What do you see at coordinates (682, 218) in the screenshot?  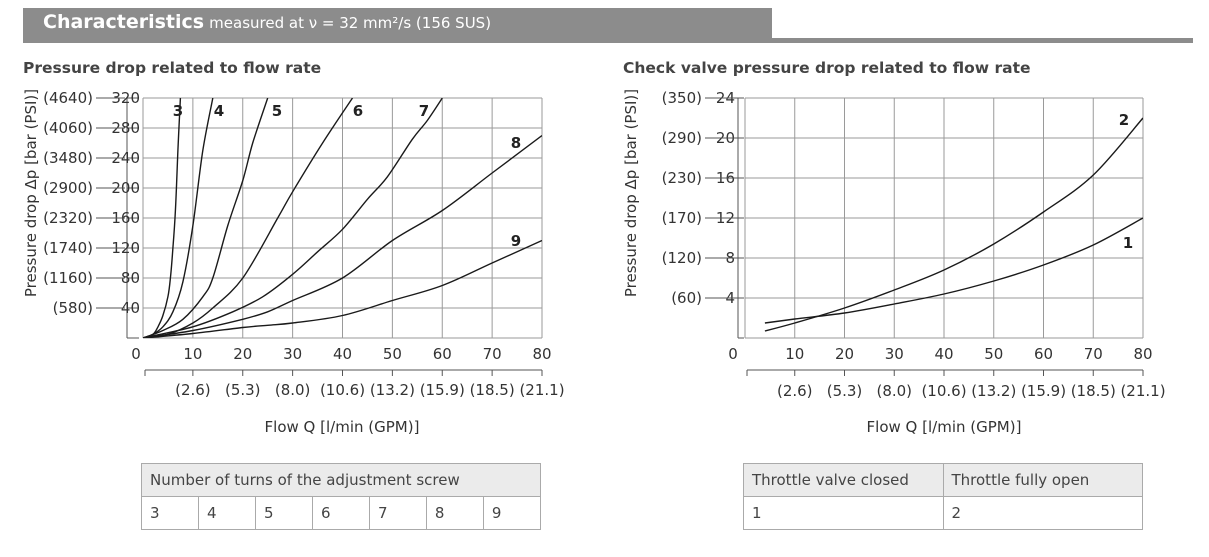 I see `y-tick-psi-label: (170)` at bounding box center [682, 218].